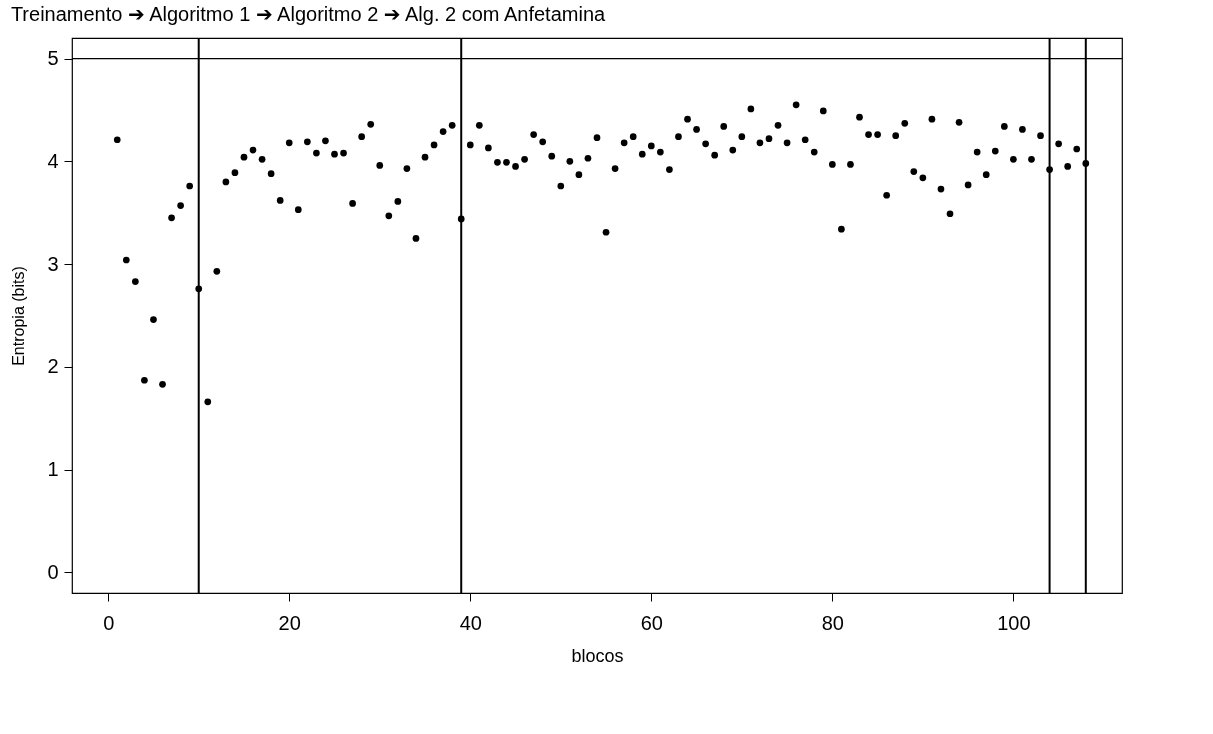 The image size is (1213, 734). What do you see at coordinates (53, 58) in the screenshot?
I see `y-tick-label: 5` at bounding box center [53, 58].